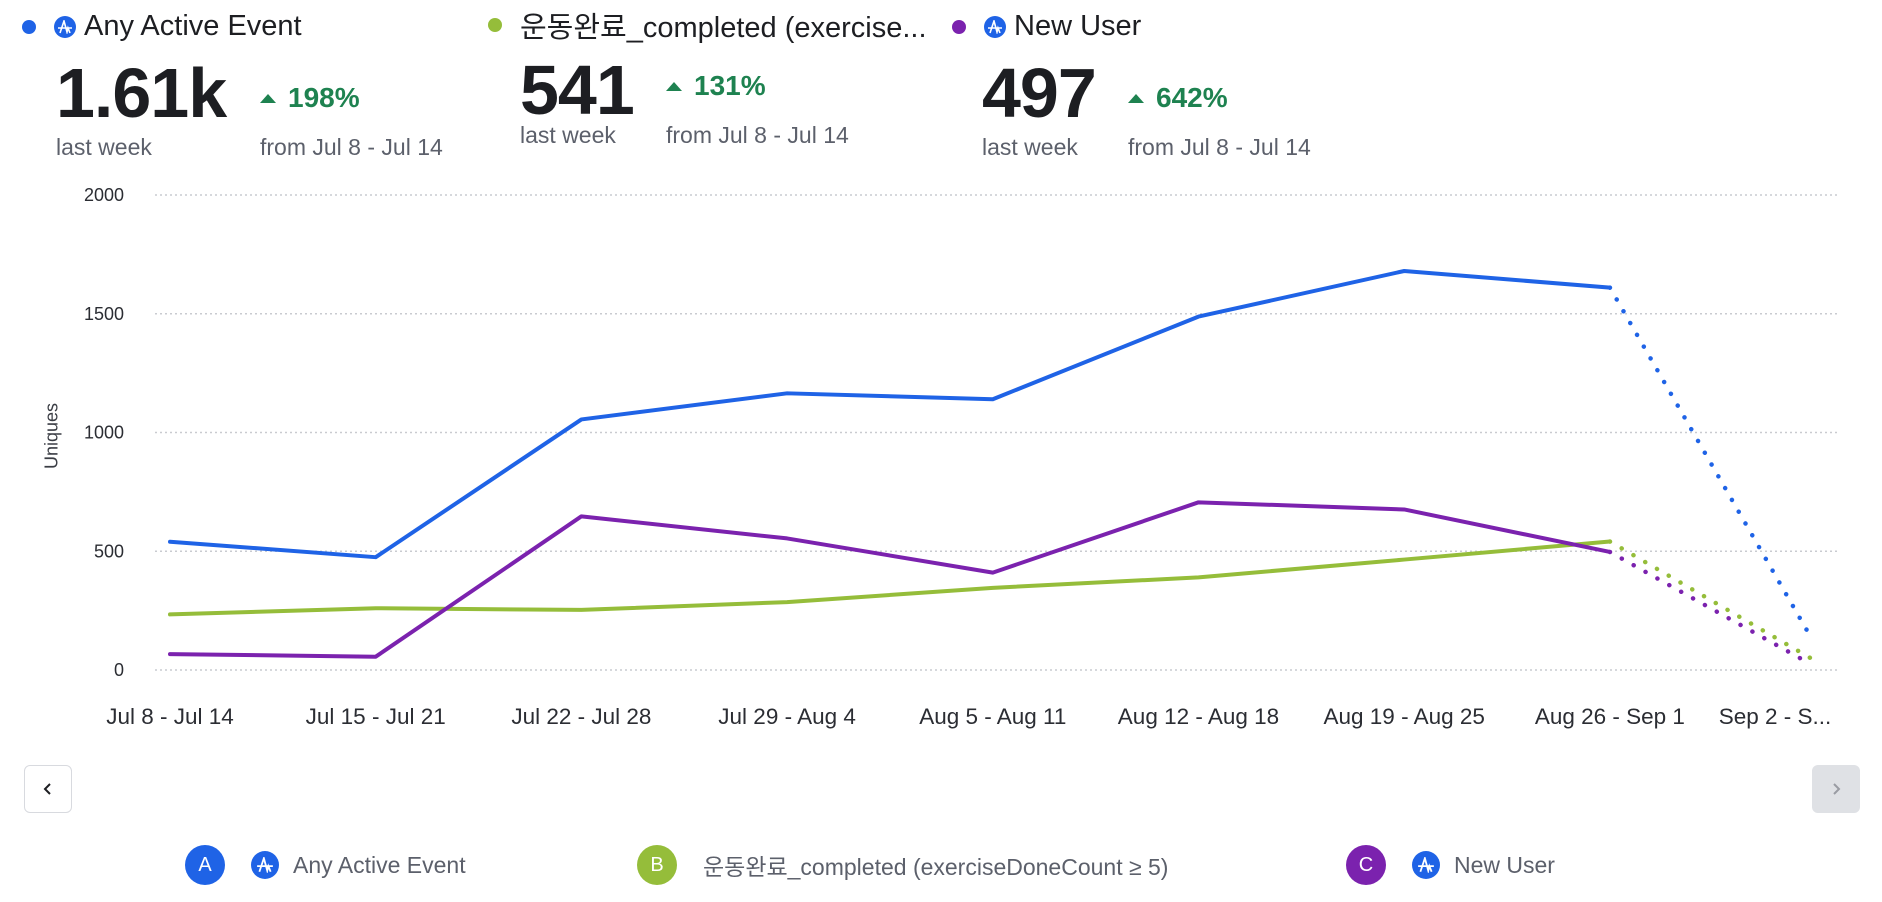 The image size is (1882, 902). I want to click on x-tick-label: Aug 12 - Aug 18, so click(1198, 716).